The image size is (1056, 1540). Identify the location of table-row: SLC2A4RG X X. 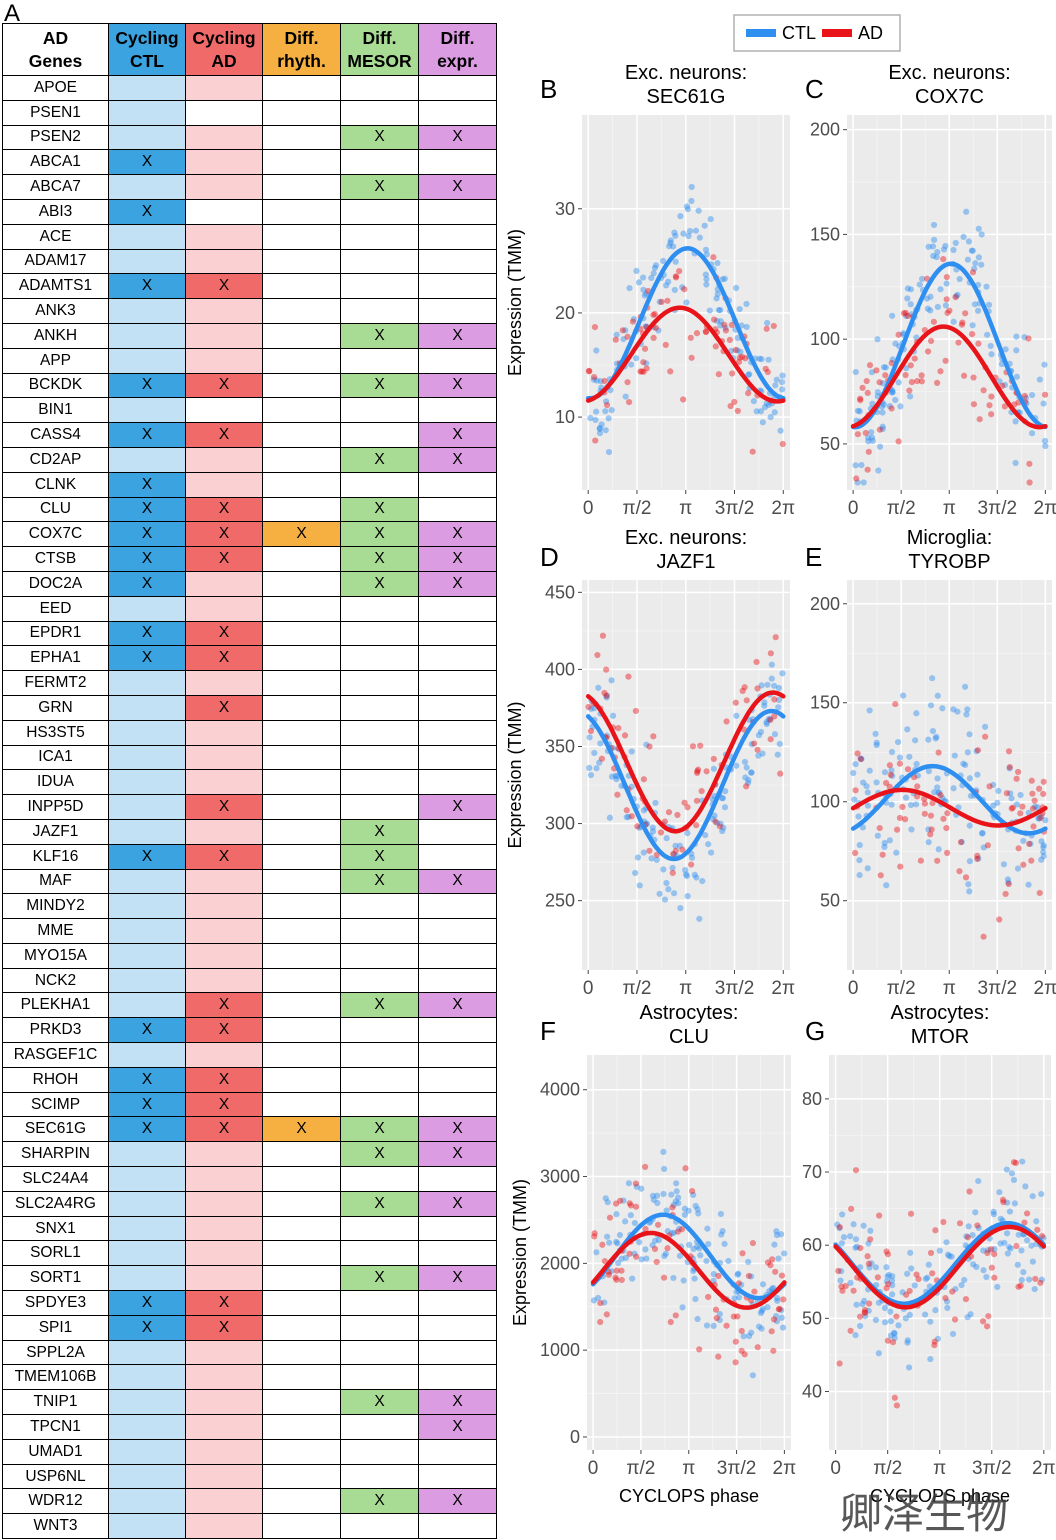
(249, 1203).